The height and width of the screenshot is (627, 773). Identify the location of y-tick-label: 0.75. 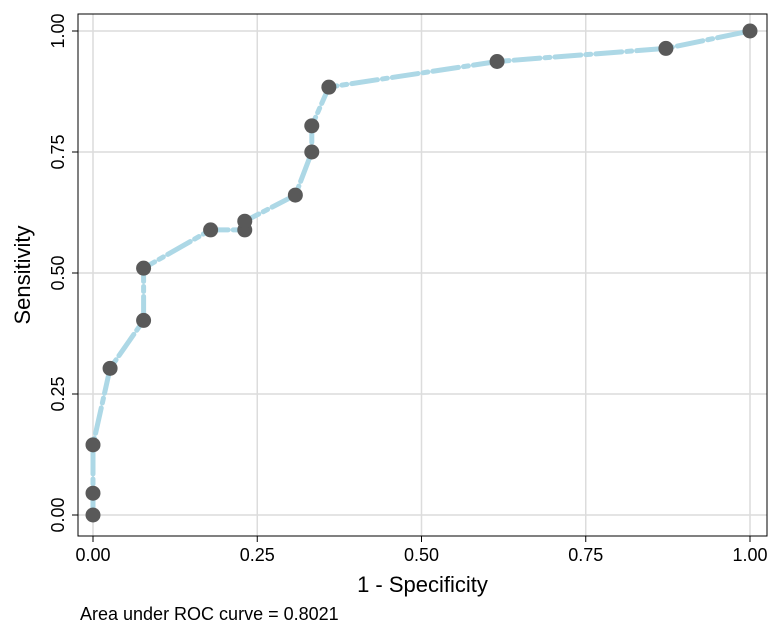
(58, 151).